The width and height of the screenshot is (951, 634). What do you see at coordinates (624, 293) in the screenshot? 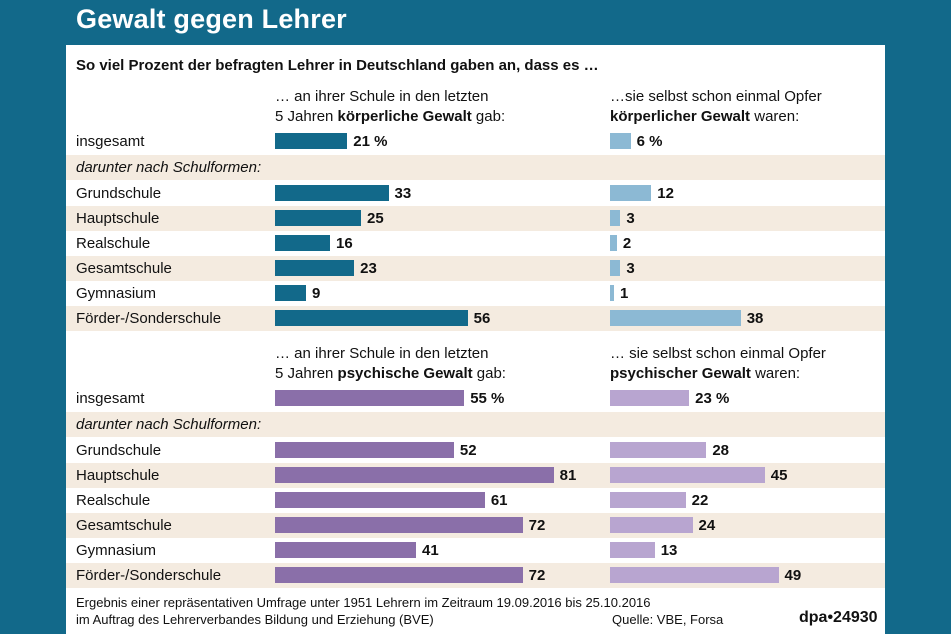
I see `bar-value-label: 1` at bounding box center [624, 293].